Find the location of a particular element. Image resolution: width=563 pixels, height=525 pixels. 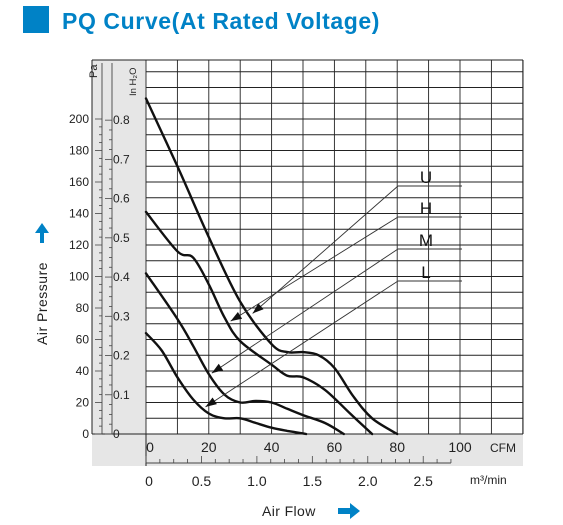

y-tick-label-inh2o: 0.5 is located at coordinates (121, 238).